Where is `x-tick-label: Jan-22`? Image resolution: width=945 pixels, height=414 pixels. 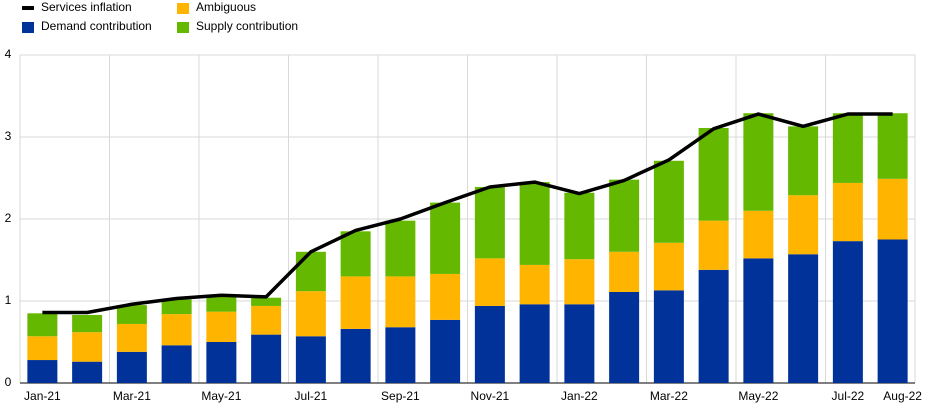 x-tick-label: Jan-22 is located at coordinates (579, 396).